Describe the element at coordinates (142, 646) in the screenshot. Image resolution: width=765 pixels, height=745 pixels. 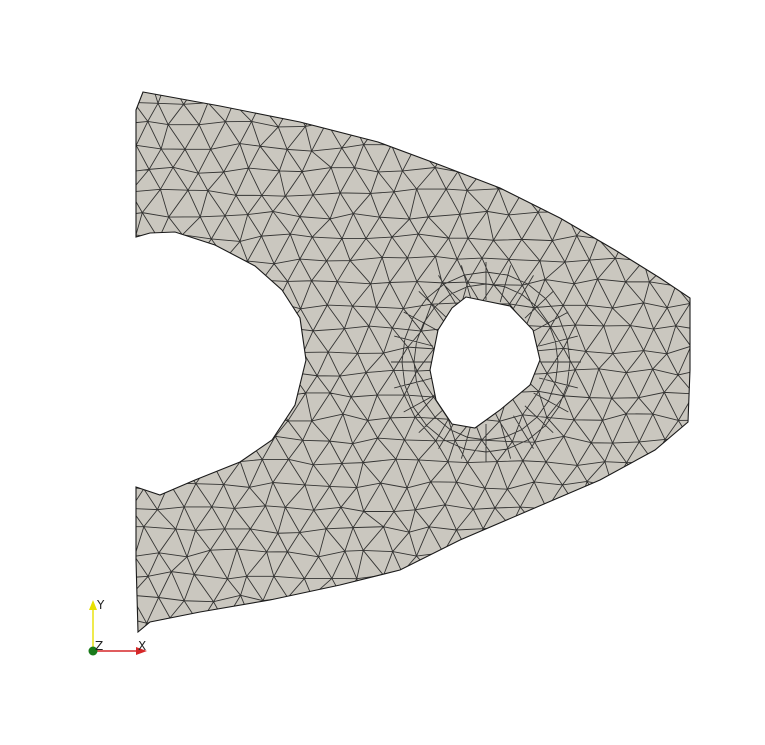
I see `x-axis-label: X` at that location.